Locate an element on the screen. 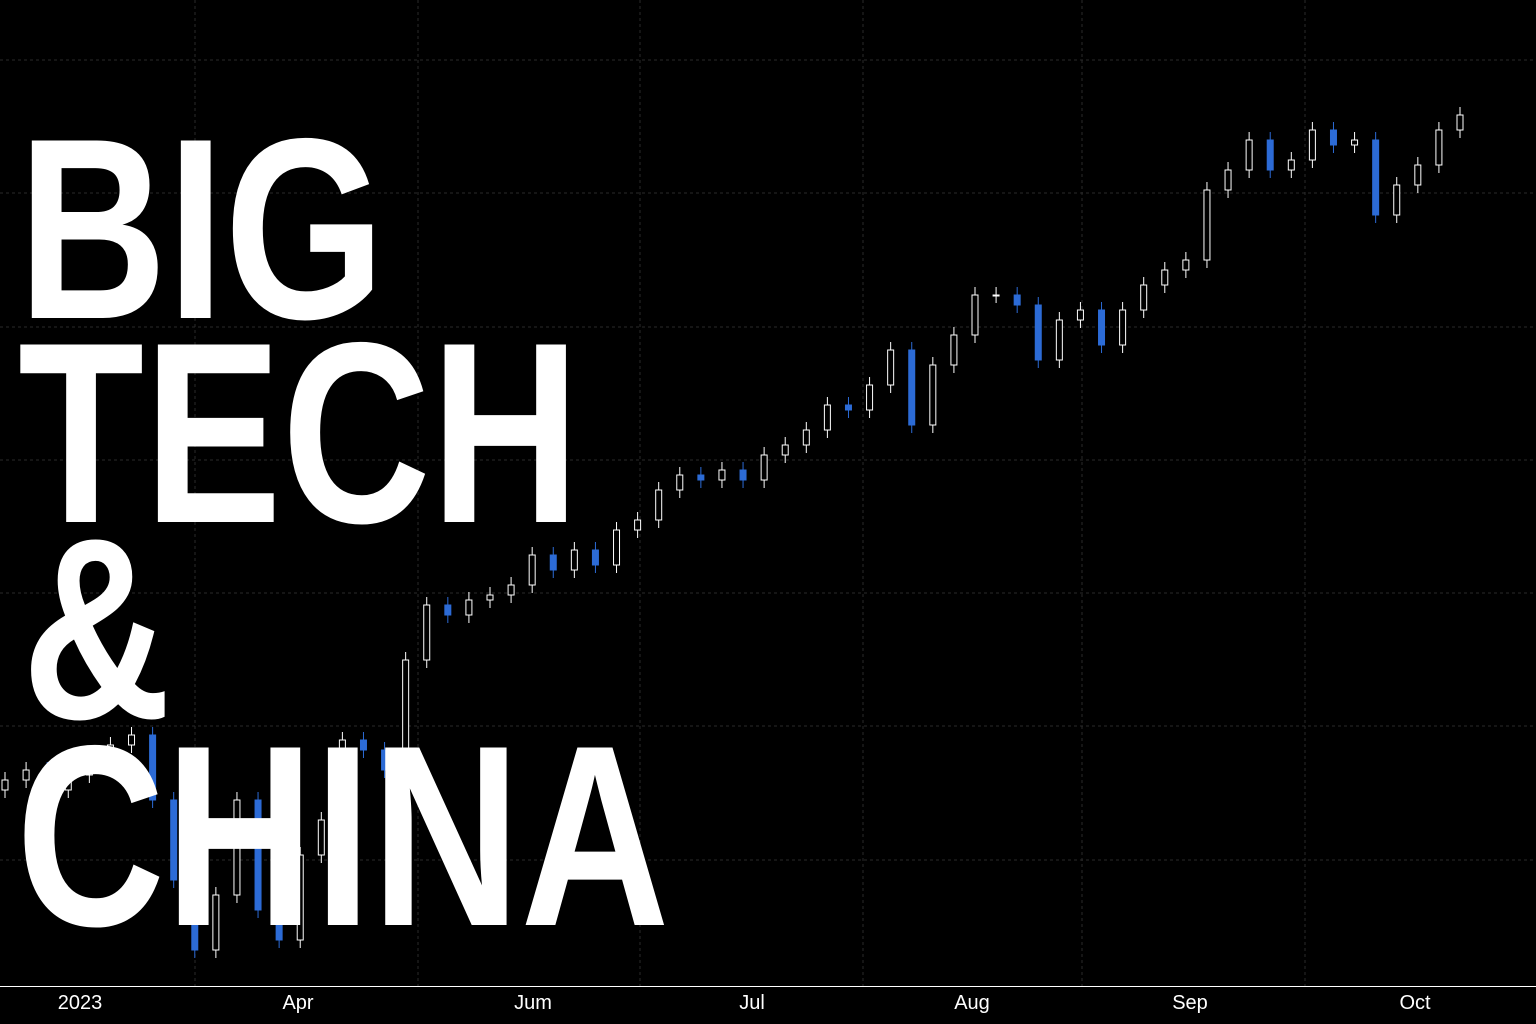 This screenshot has height=1024, width=1536. title-line: TECH is located at coordinates (299, 433).